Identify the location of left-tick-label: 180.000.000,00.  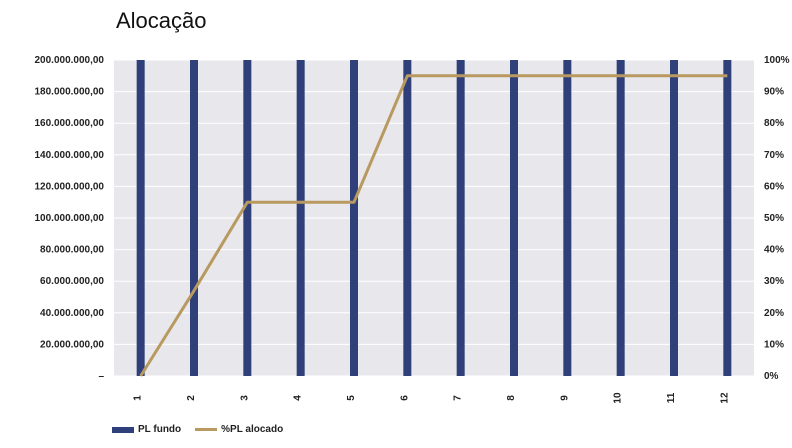
(69, 92).